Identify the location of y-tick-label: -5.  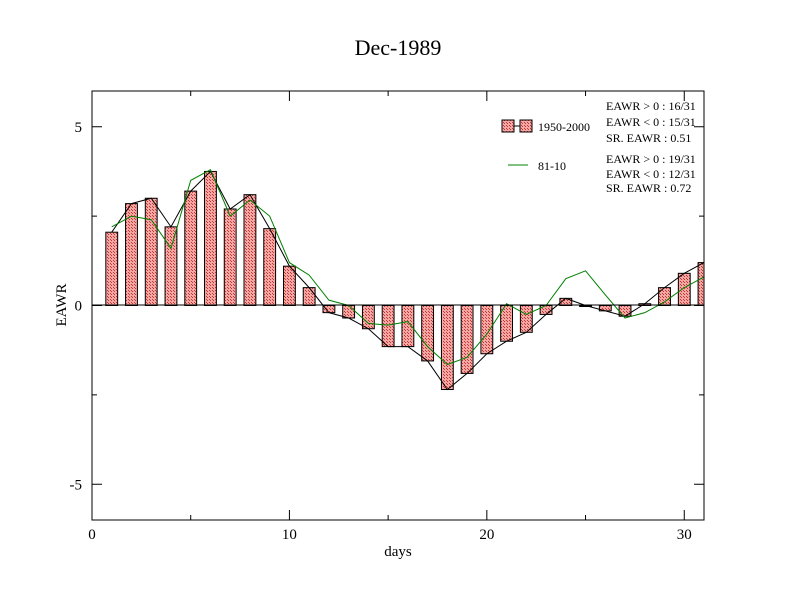
(76, 485).